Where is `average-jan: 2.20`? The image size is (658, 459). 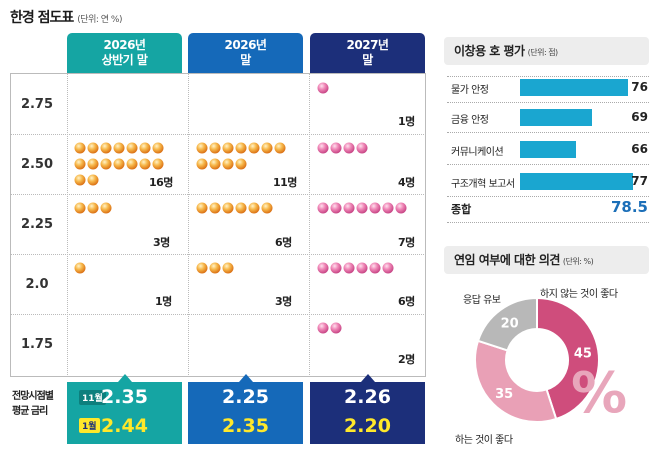 average-jan: 2.20 is located at coordinates (367, 426).